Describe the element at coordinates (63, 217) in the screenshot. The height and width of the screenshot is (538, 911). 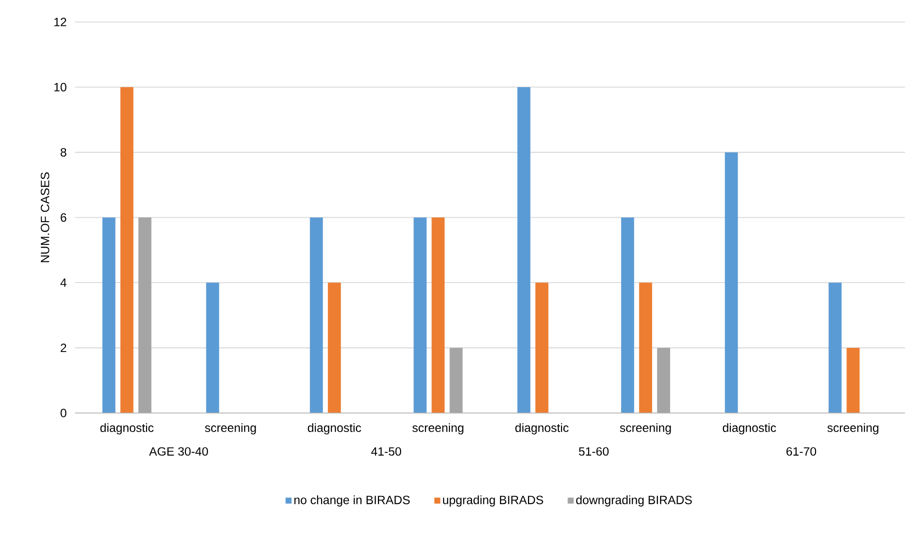
I see `y-tick-label: 6` at that location.